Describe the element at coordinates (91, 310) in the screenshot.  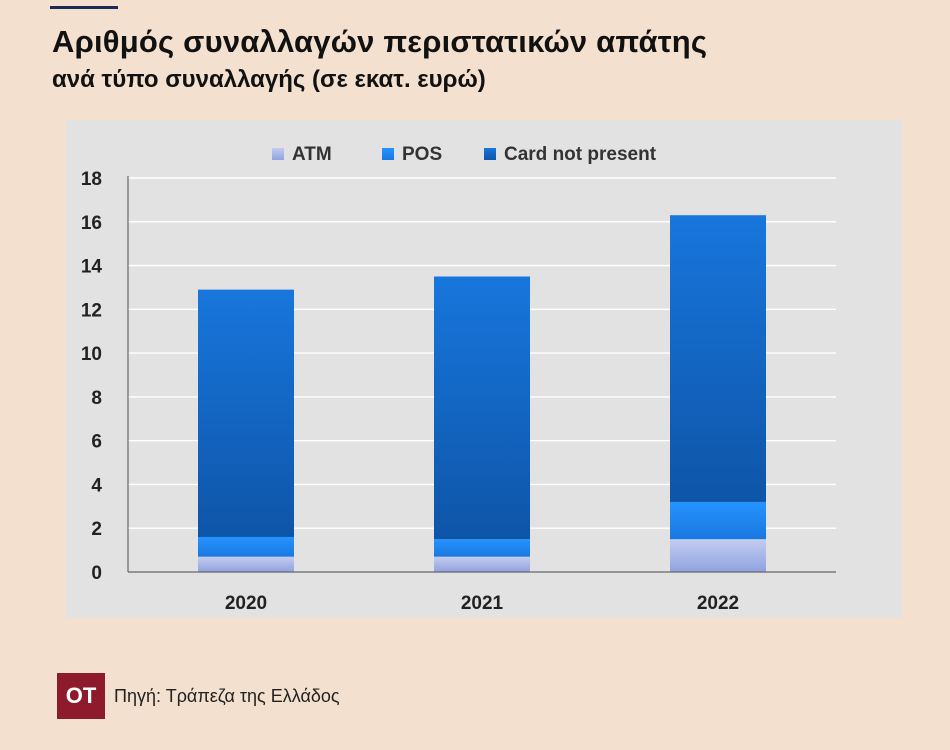
I see `y-tick-label: 12` at that location.